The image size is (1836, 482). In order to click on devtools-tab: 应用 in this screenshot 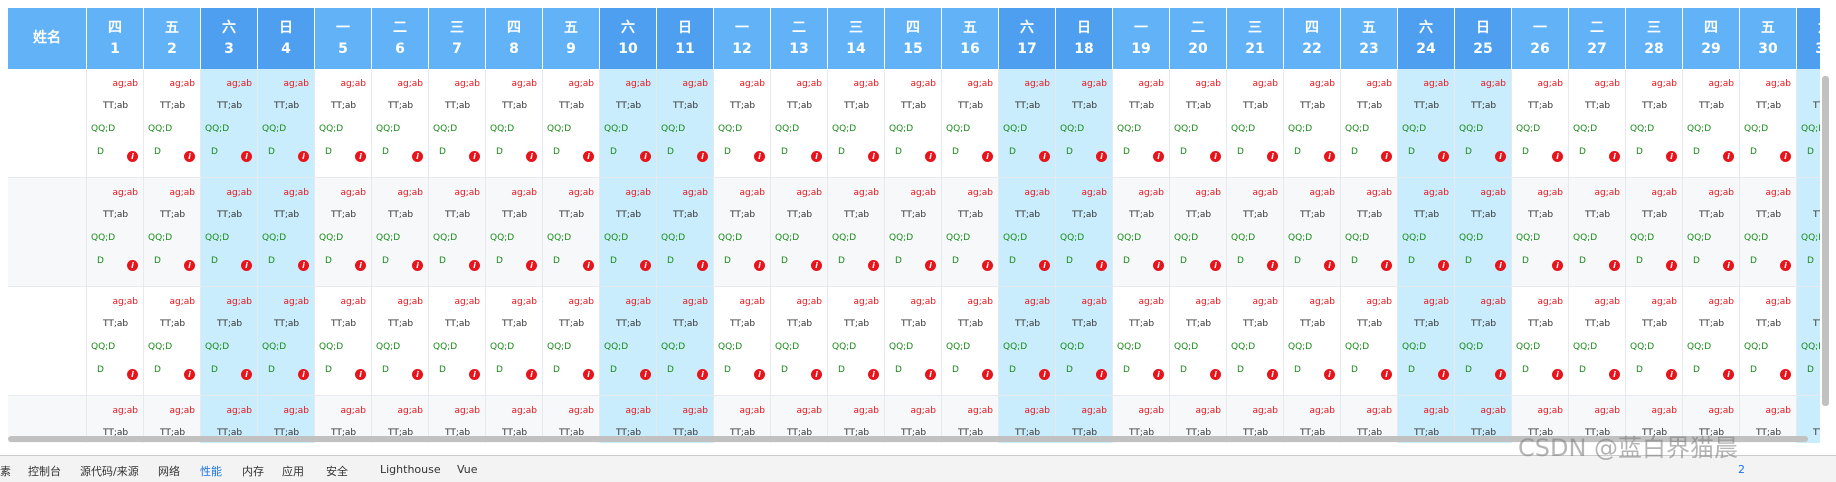, I will do `click(293, 471)`.